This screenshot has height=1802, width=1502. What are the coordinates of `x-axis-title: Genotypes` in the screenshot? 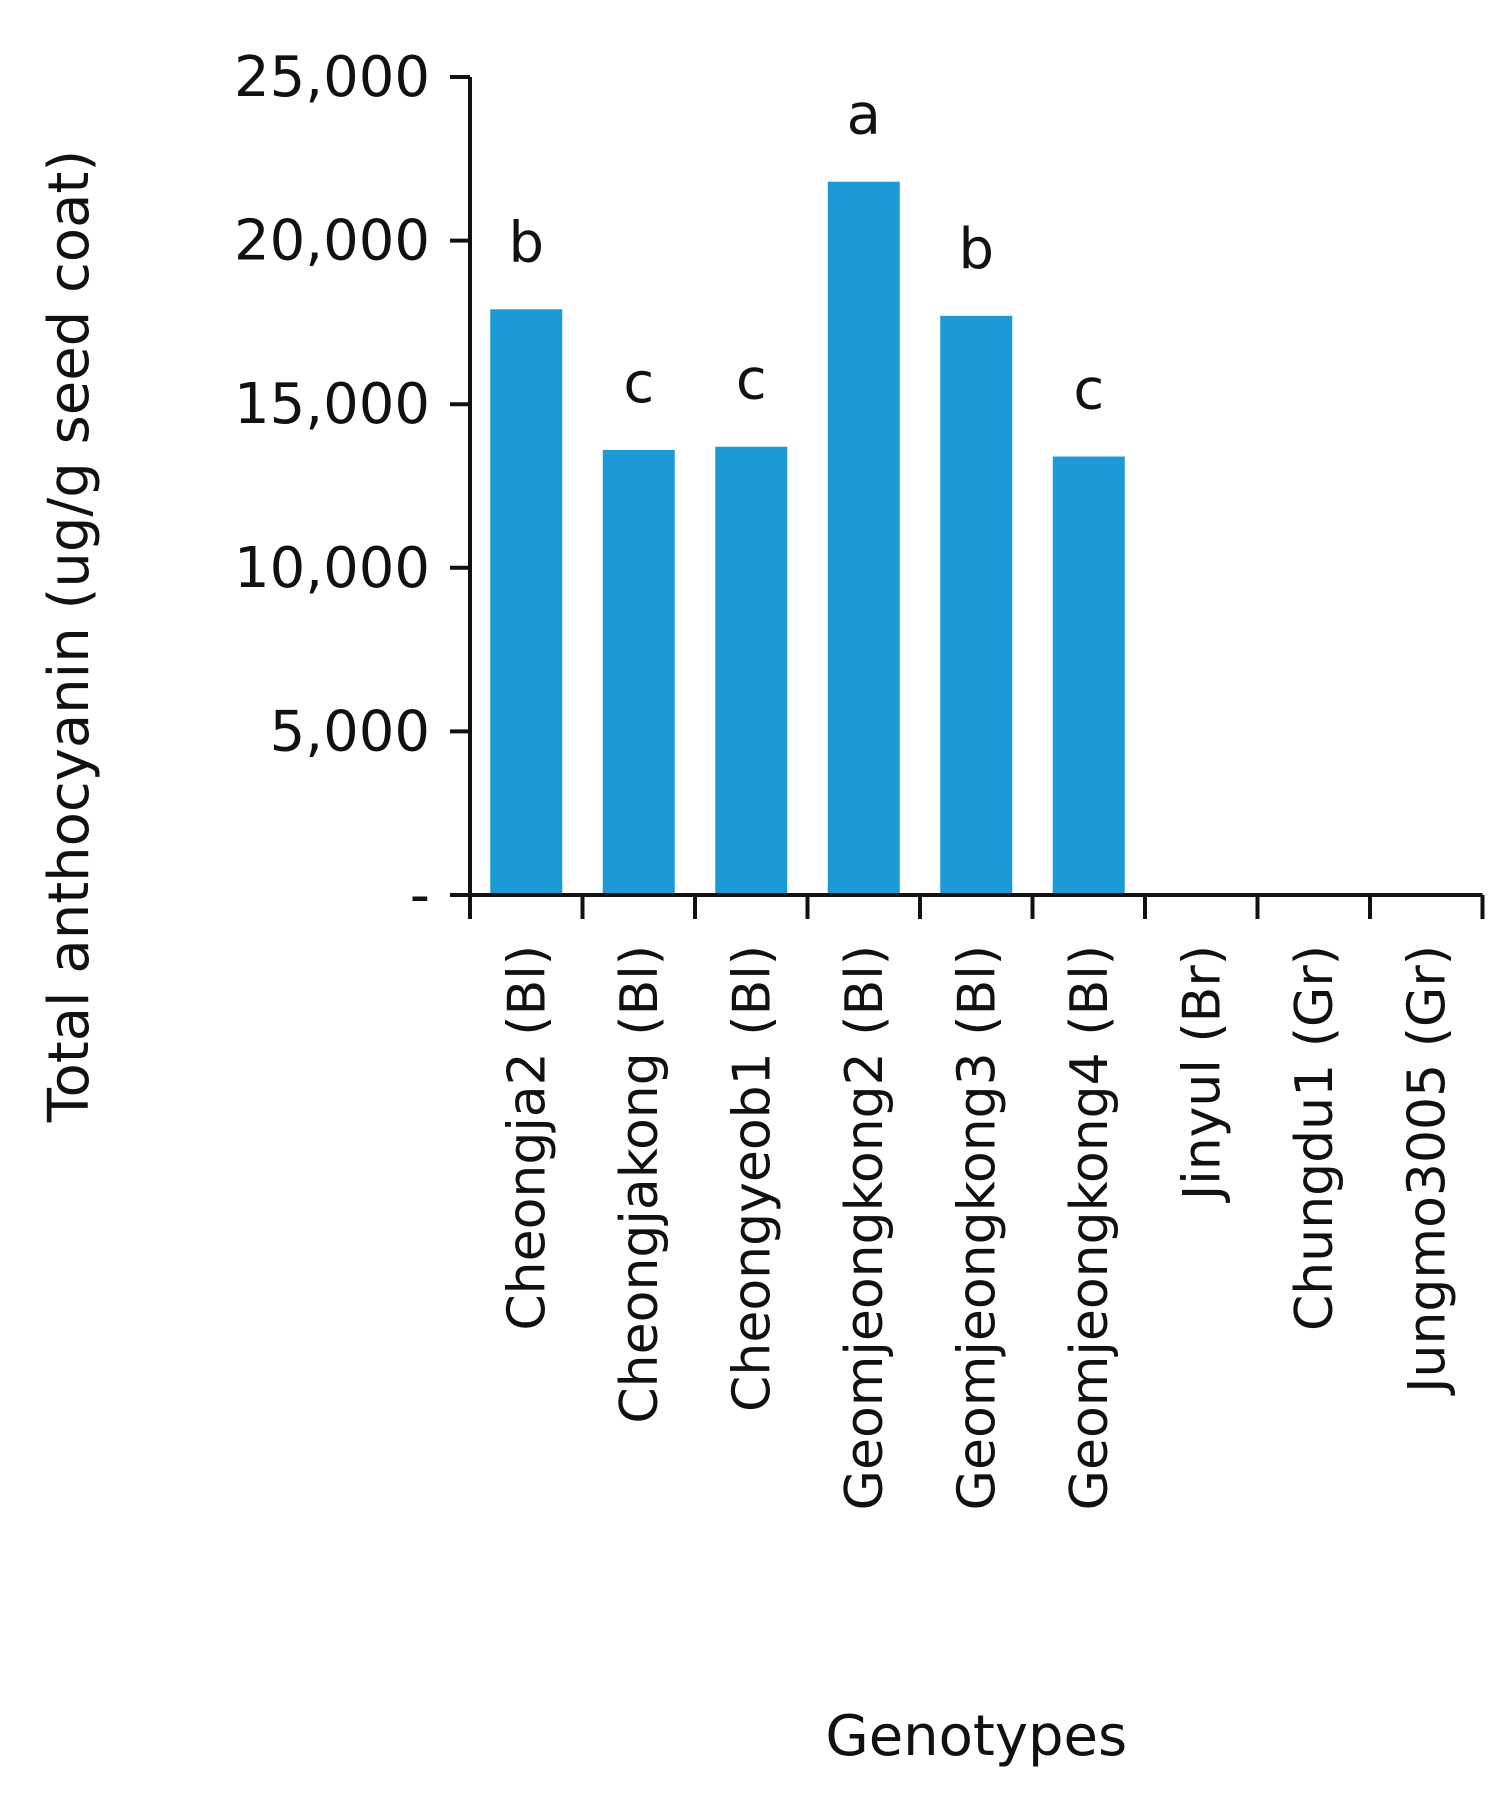 It's located at (976, 1736).